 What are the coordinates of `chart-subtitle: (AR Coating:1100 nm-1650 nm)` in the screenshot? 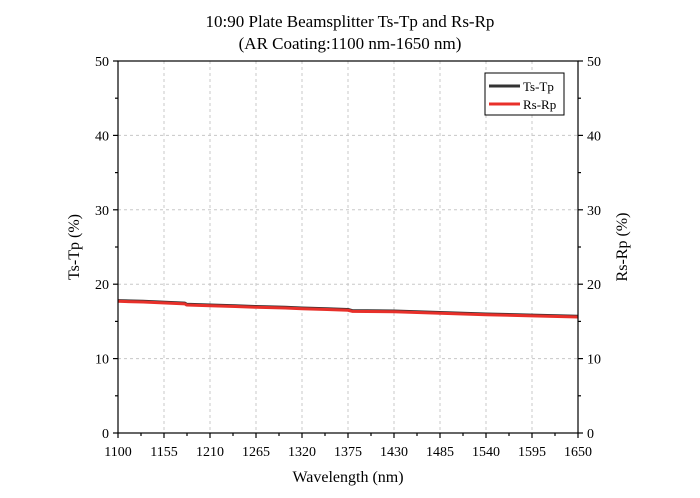 It's located at (350, 43).